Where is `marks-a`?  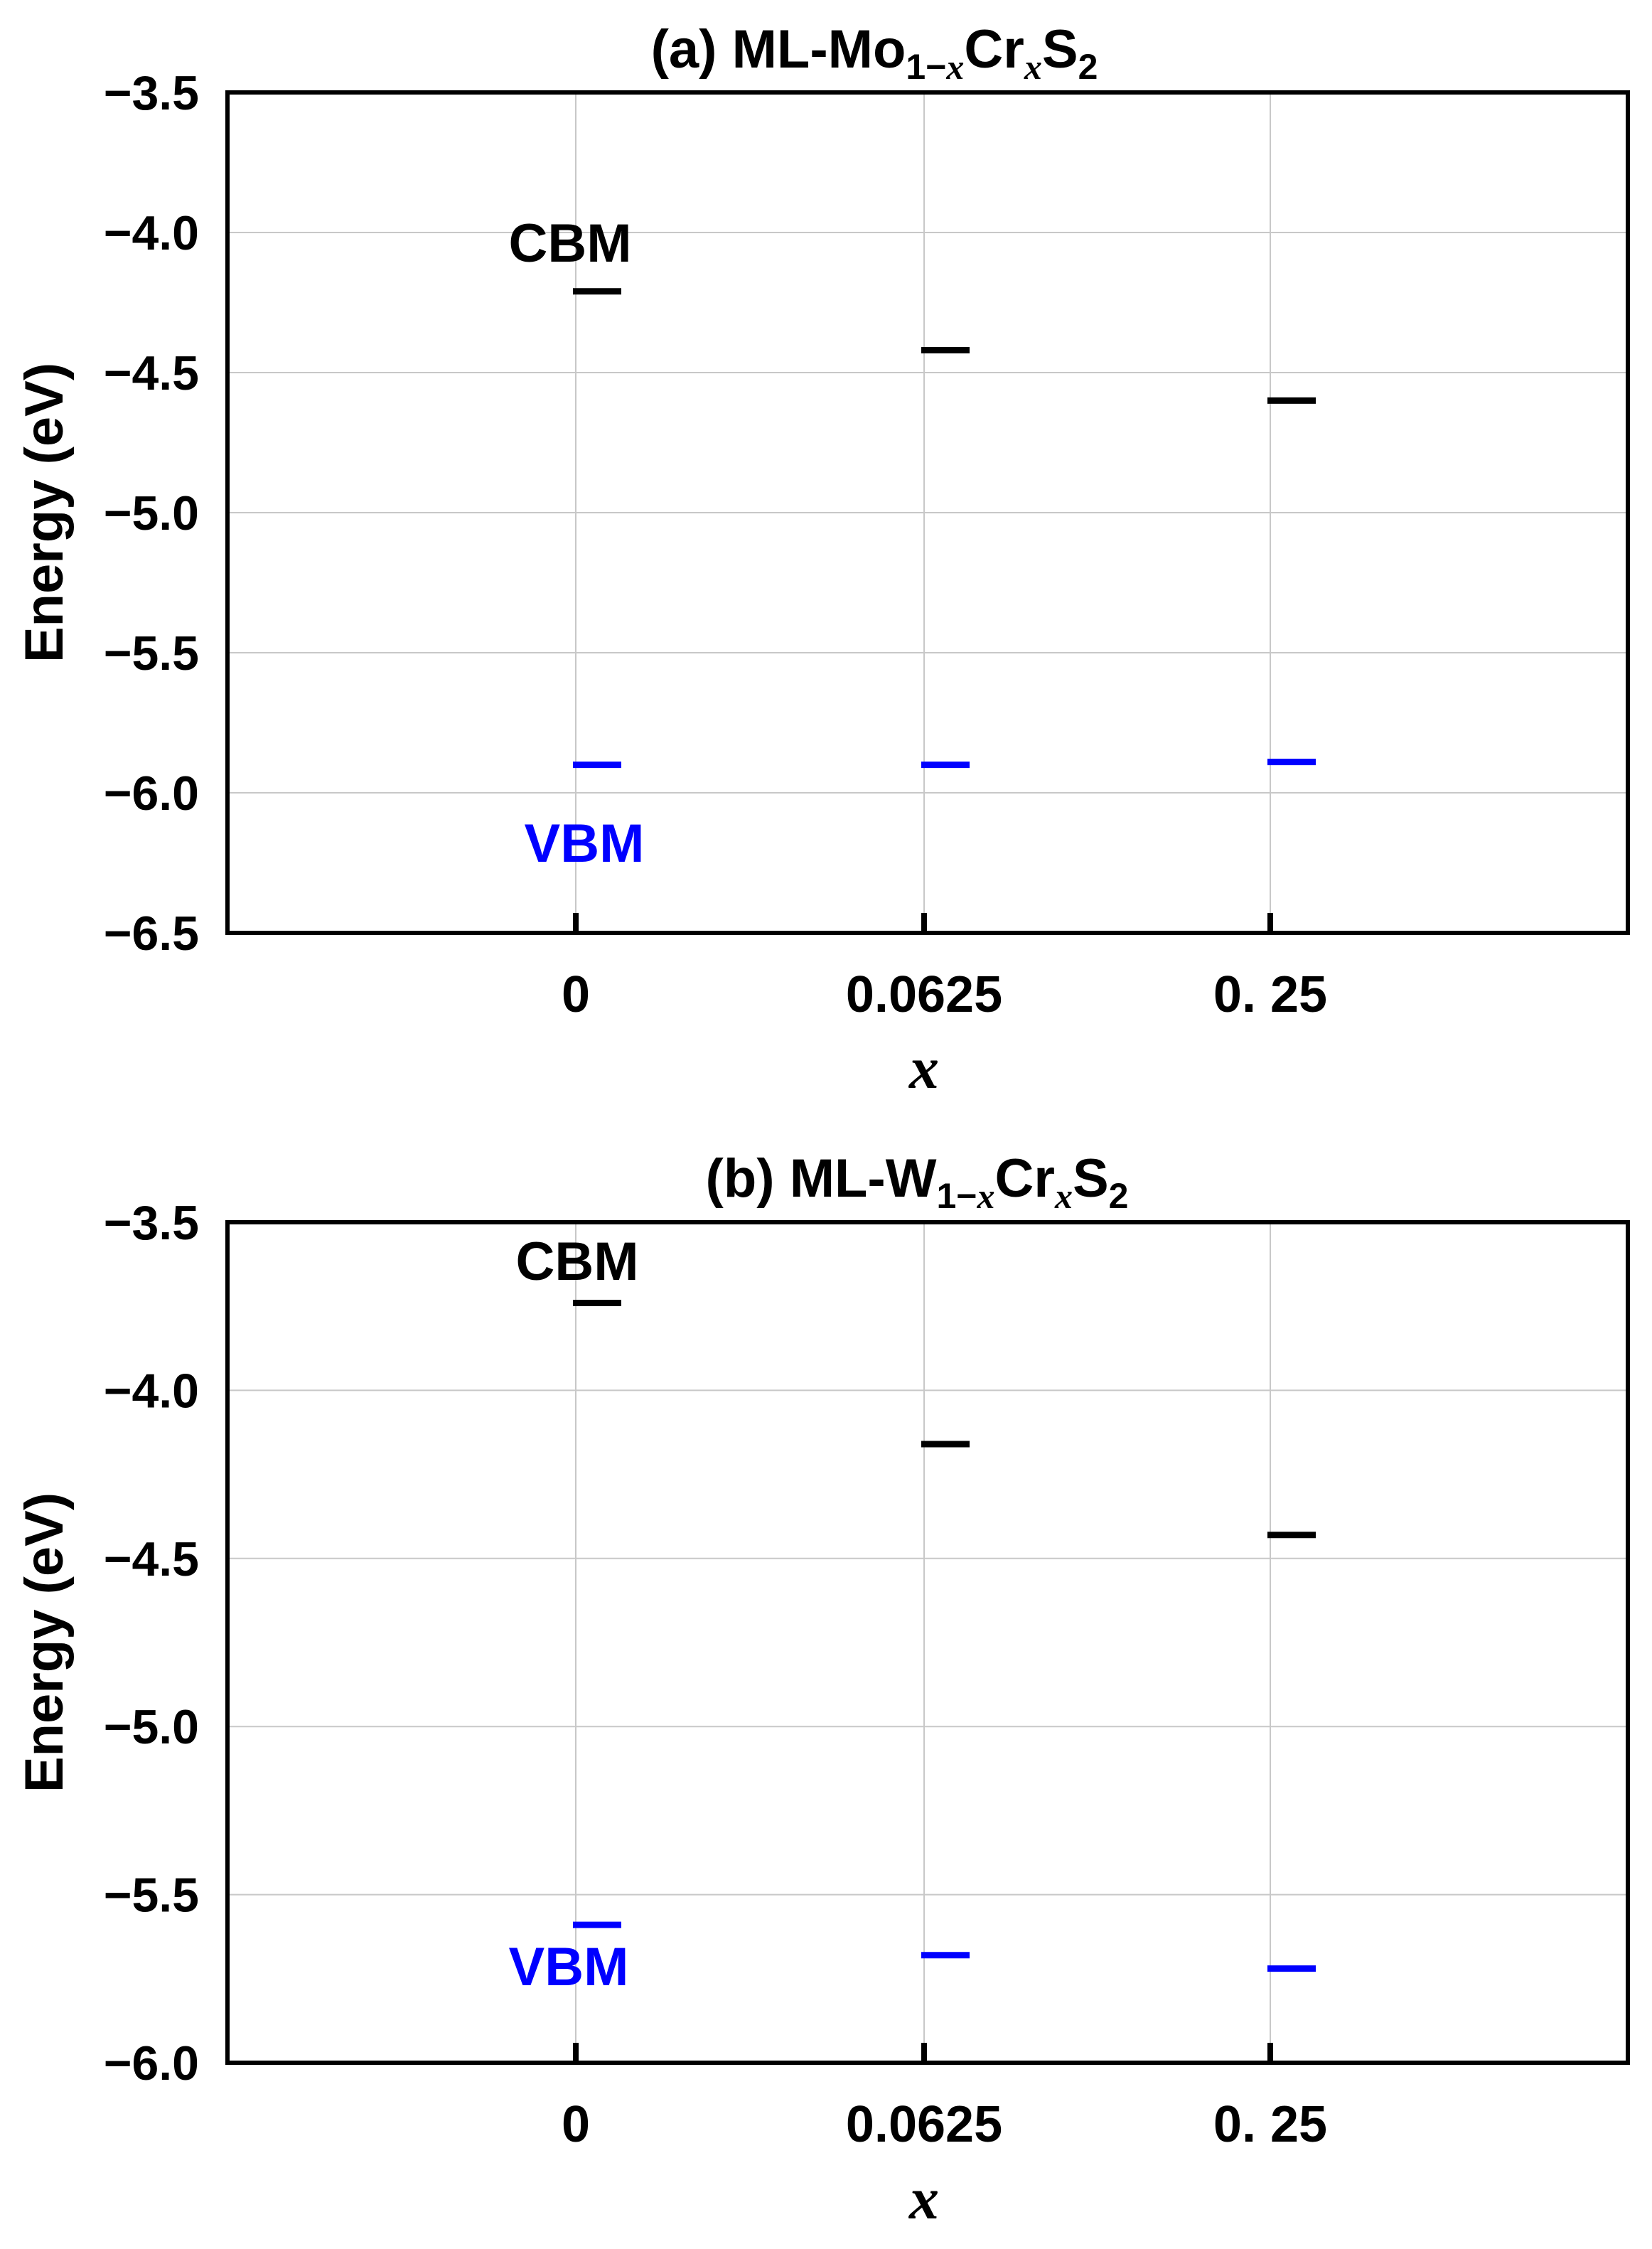
marks-a is located at coordinates (944, 528).